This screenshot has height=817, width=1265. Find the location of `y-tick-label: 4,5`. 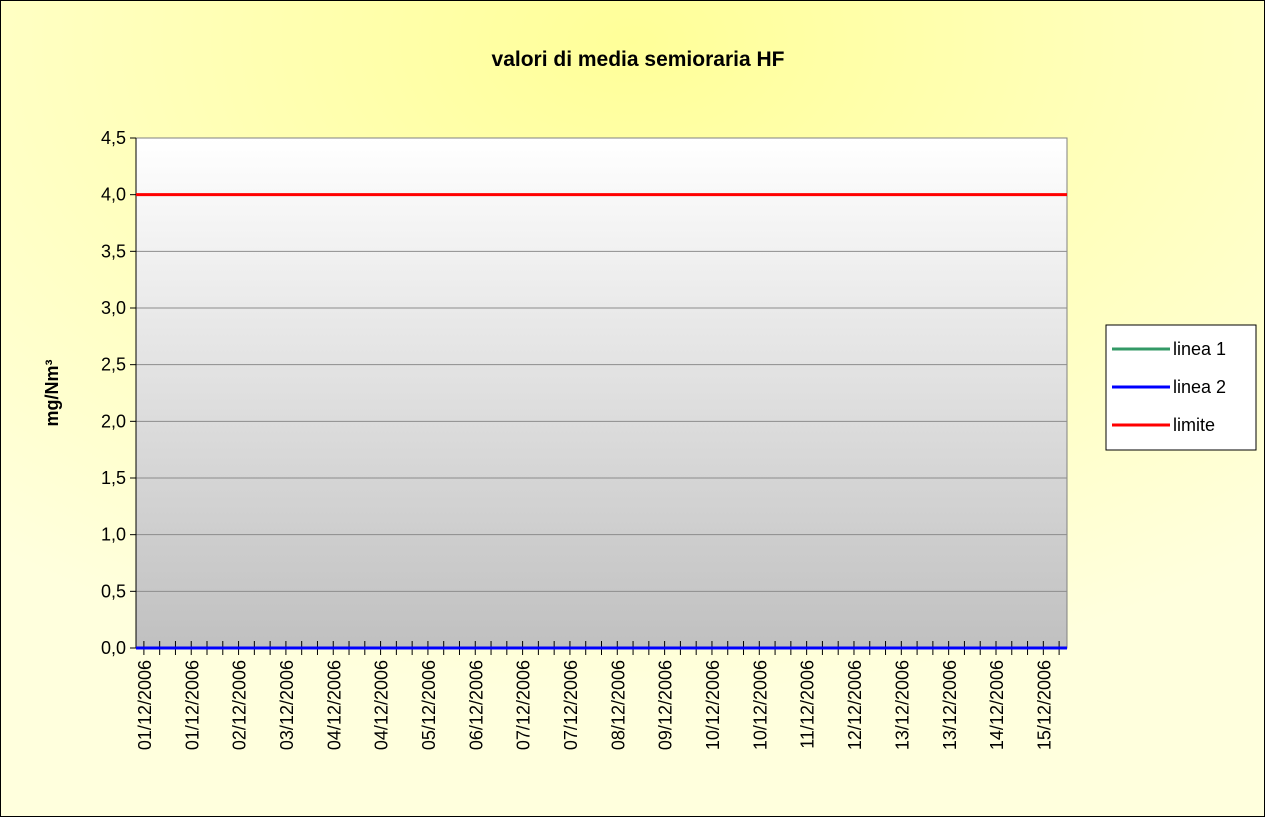

y-tick-label: 4,5 is located at coordinates (113, 138).